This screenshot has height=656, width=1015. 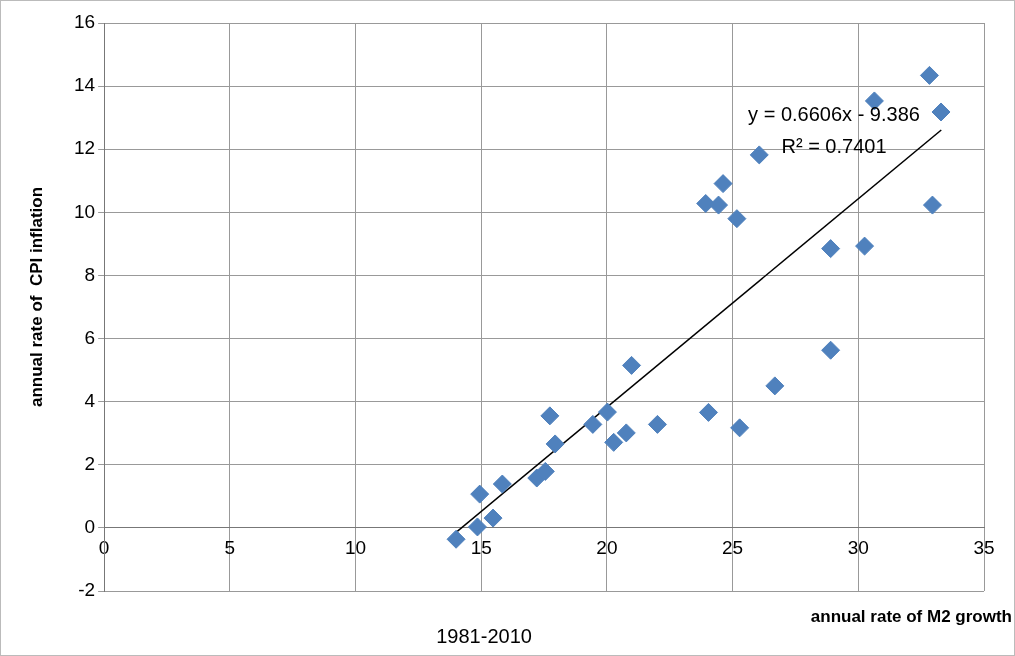 What do you see at coordinates (484, 635) in the screenshot?
I see `text: 1981-2010` at bounding box center [484, 635].